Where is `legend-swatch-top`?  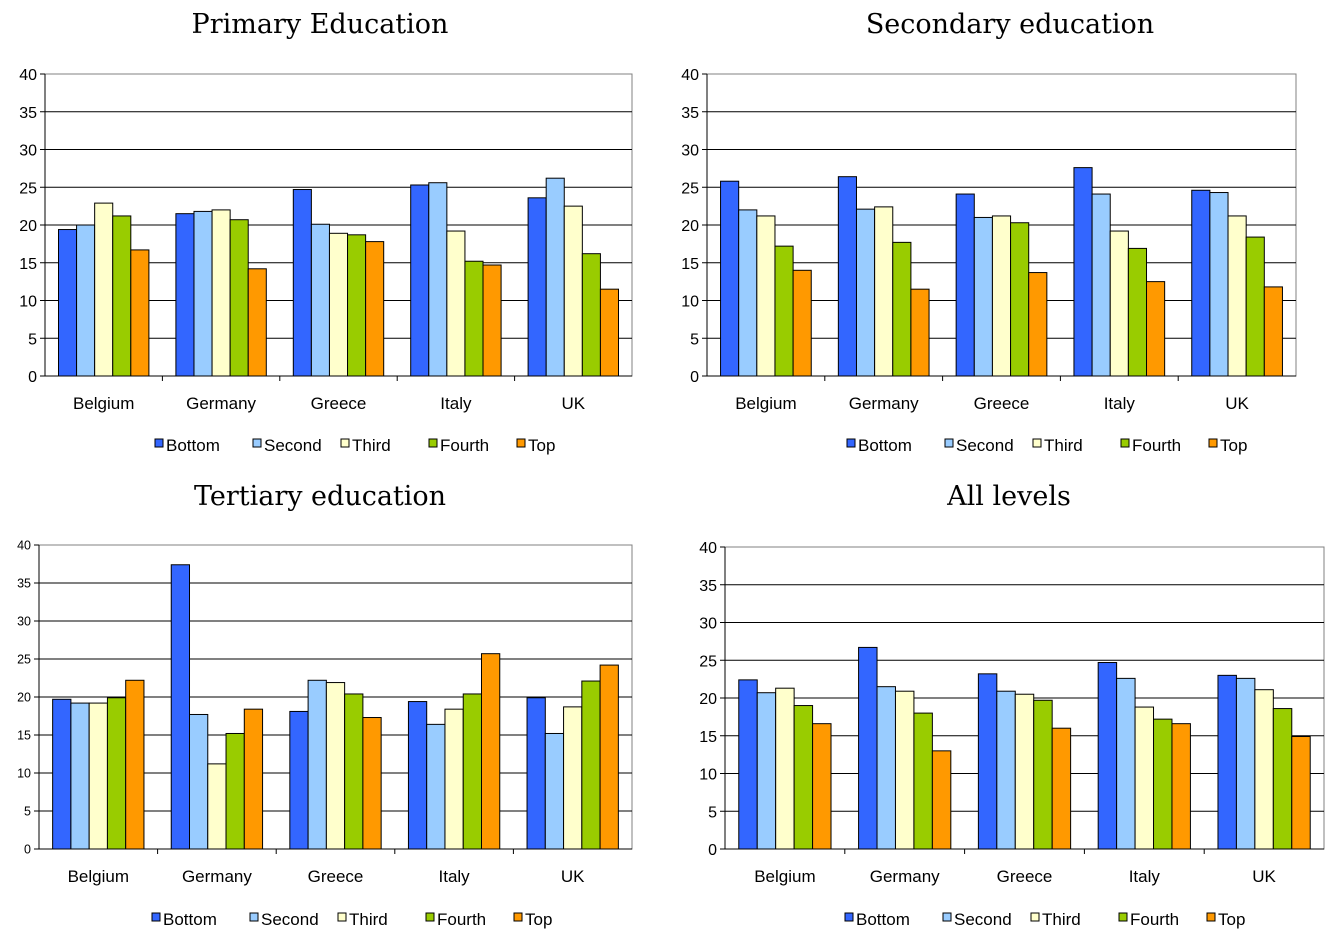 legend-swatch-top is located at coordinates (518, 917).